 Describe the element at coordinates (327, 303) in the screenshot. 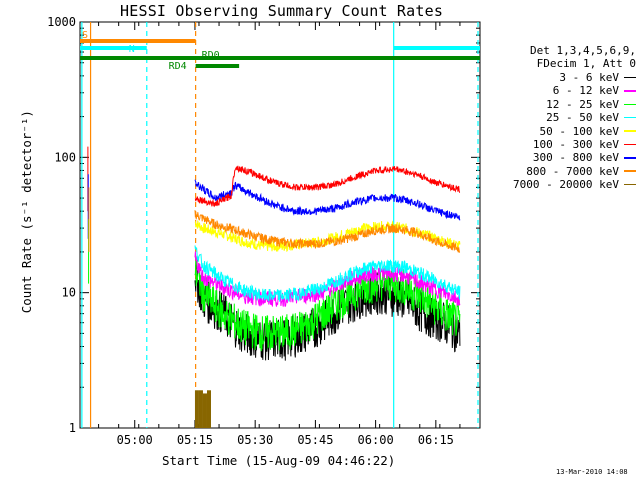

I see `series-line-12-25-kev` at that location.